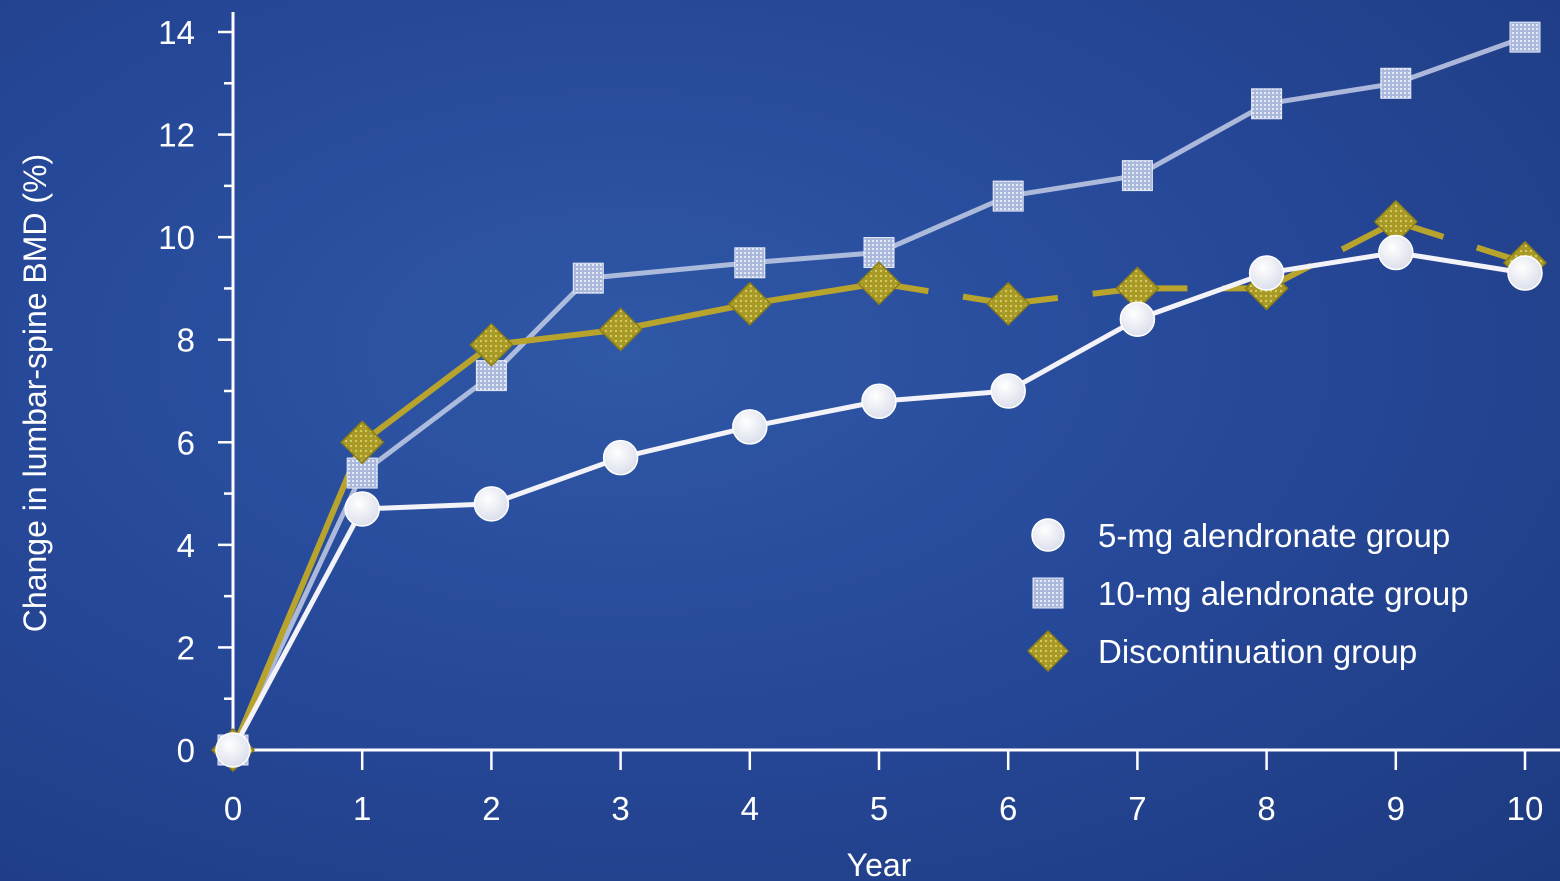 The height and width of the screenshot is (881, 1560). I want to click on x-tick-label: 1, so click(362, 808).